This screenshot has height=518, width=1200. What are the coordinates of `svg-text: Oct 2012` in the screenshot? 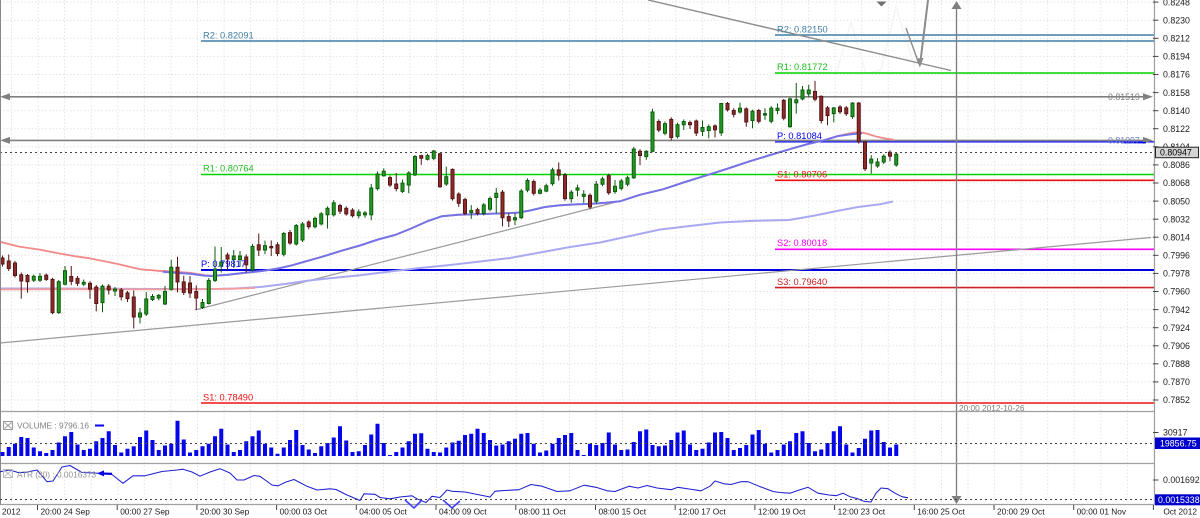 It's located at (1180, 512).